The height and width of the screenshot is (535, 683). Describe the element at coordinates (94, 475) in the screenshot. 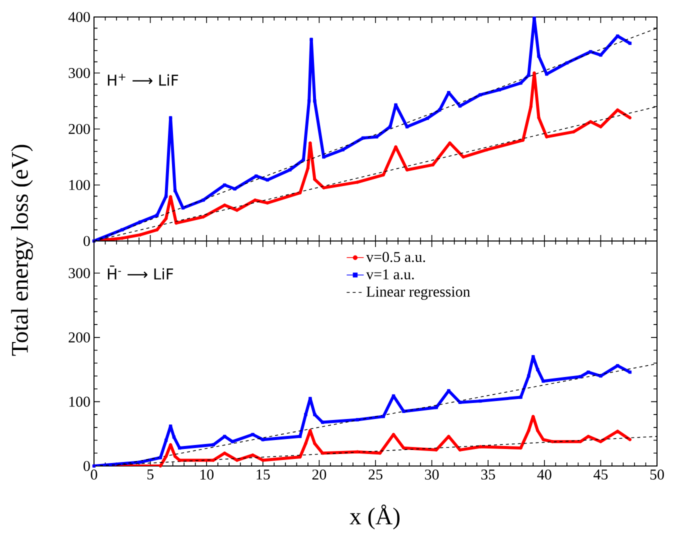

I see `x-tick-label: 0` at that location.